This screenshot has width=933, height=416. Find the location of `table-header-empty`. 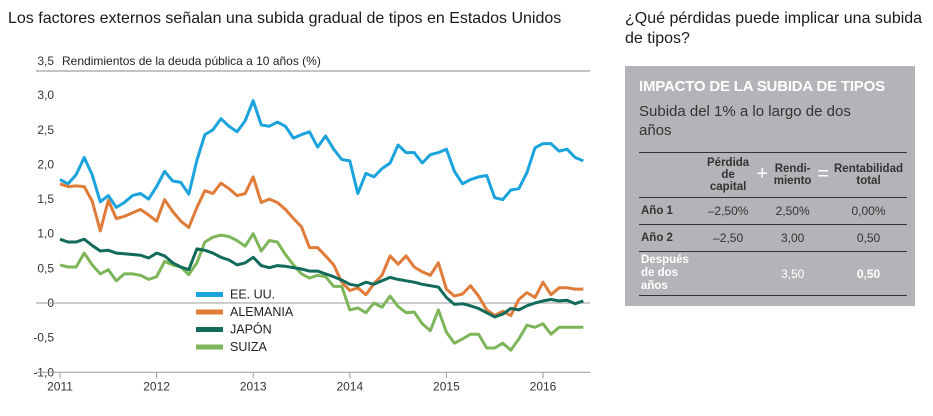

table-header-empty is located at coordinates (670, 175).